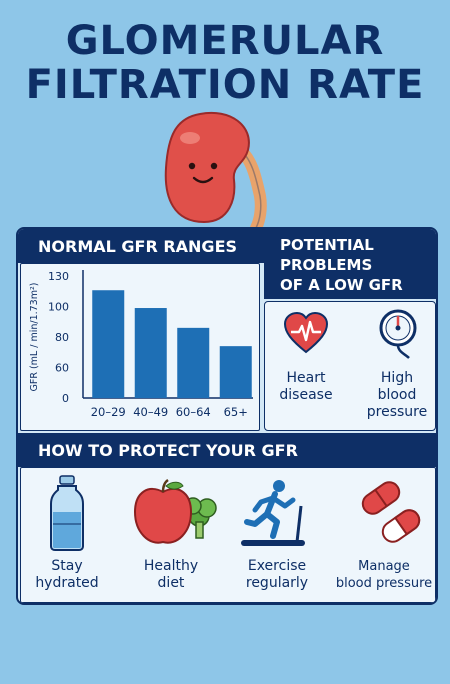 The height and width of the screenshot is (684, 450). What do you see at coordinates (62, 368) in the screenshot?
I see `y-tick-label: 60` at bounding box center [62, 368].